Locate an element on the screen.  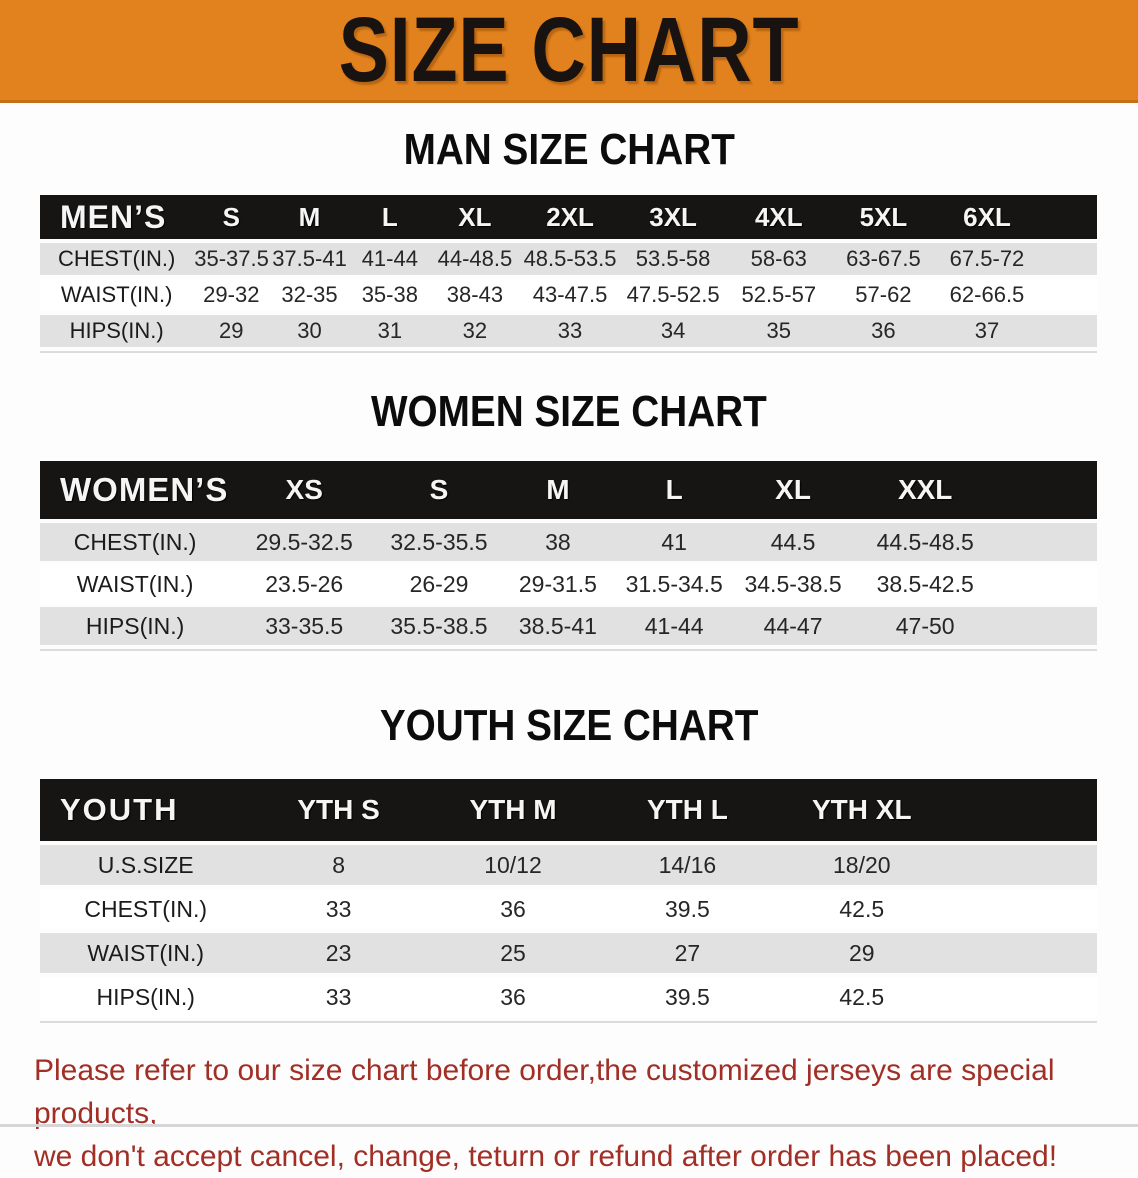
size-column-header: YTH L is located at coordinates (687, 810).